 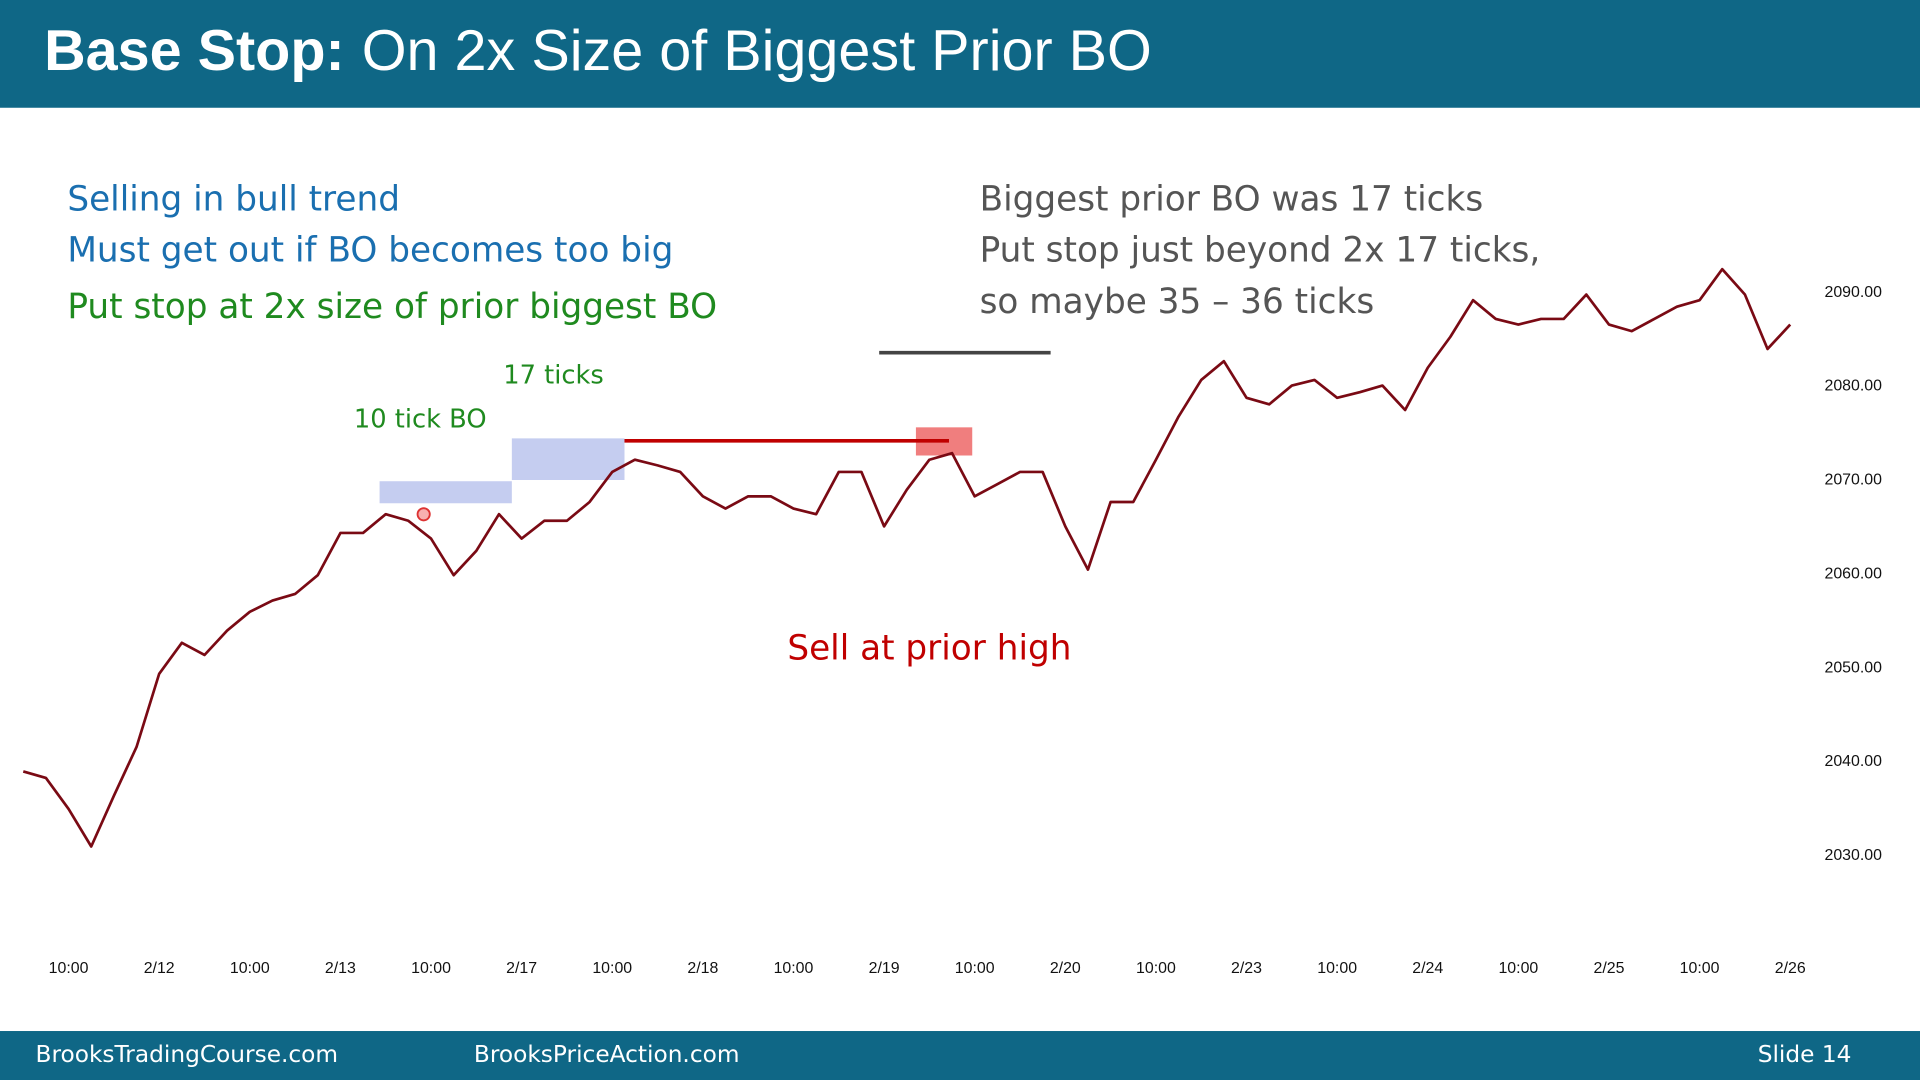 What do you see at coordinates (1232, 199) in the screenshot?
I see `right-note: Biggest prior BO was 17 ticks` at bounding box center [1232, 199].